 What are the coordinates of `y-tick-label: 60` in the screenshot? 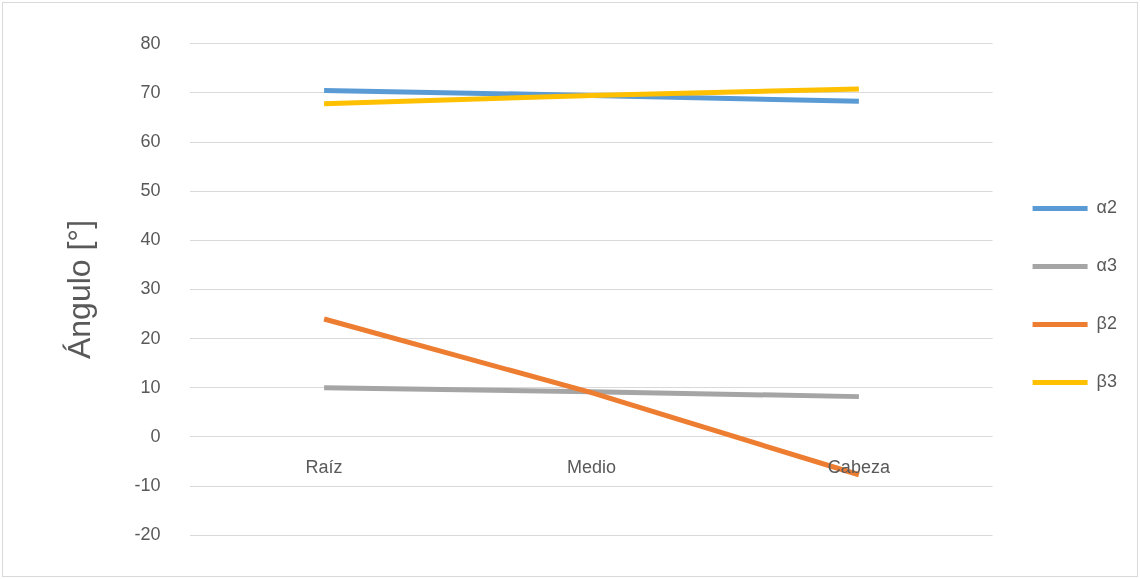 It's located at (150, 141).